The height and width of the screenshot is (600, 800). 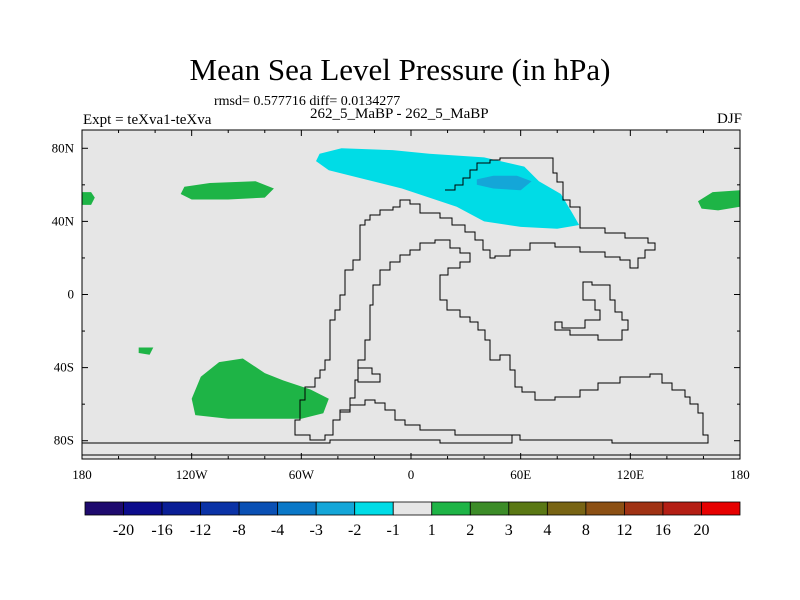 I want to click on colorbar-label: -1, so click(x=393, y=530).